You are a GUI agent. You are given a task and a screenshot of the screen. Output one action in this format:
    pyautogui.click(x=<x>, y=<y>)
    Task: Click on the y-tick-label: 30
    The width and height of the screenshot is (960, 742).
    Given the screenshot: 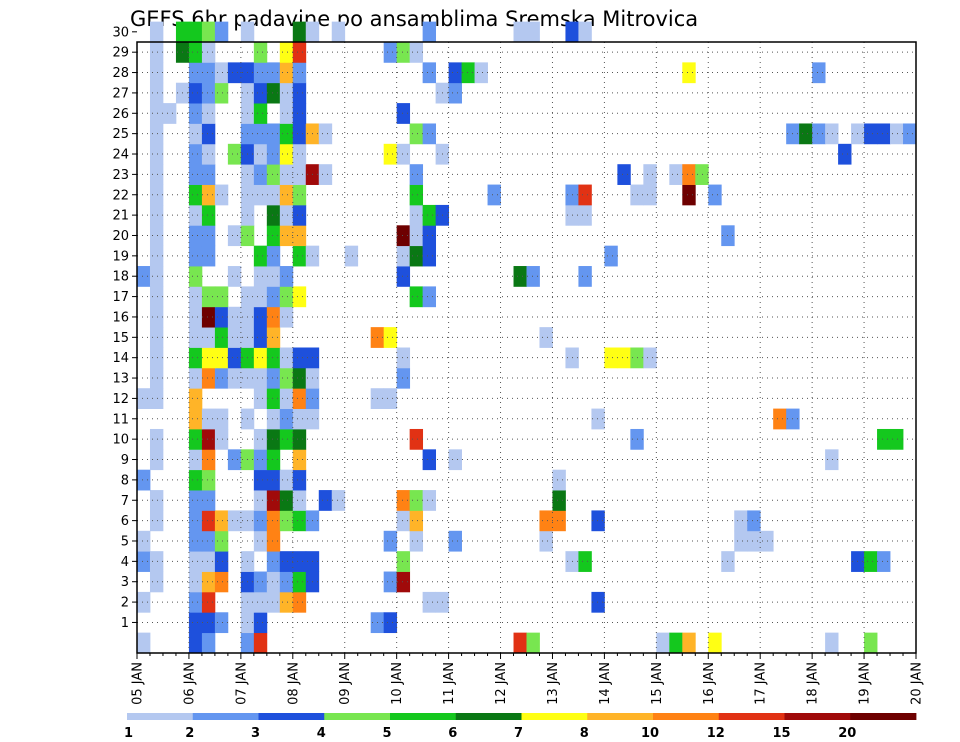 What is the action you would take?
    pyautogui.click(x=120, y=32)
    